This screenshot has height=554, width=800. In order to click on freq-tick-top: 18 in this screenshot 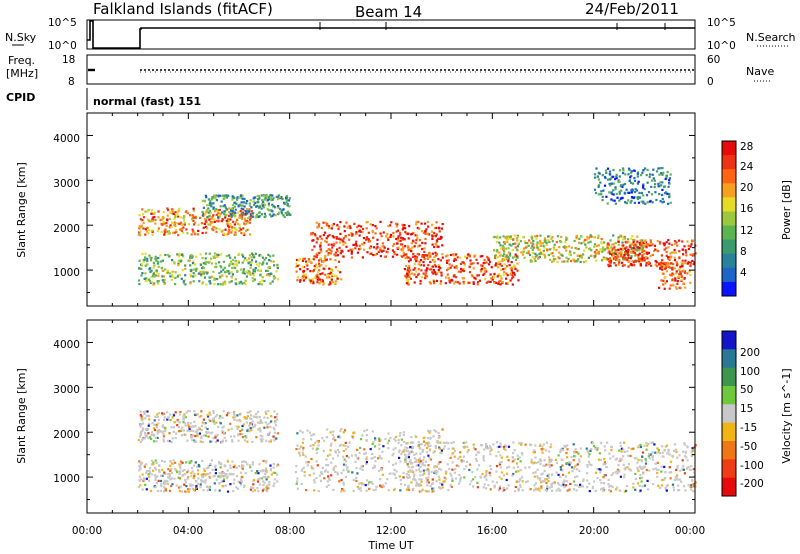, I will do `click(68, 60)`.